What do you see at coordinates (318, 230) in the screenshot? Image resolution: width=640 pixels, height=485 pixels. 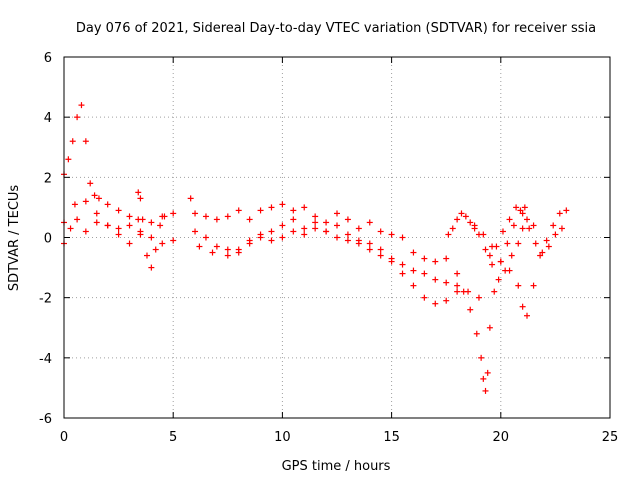 I see `series-track-e` at bounding box center [318, 230].